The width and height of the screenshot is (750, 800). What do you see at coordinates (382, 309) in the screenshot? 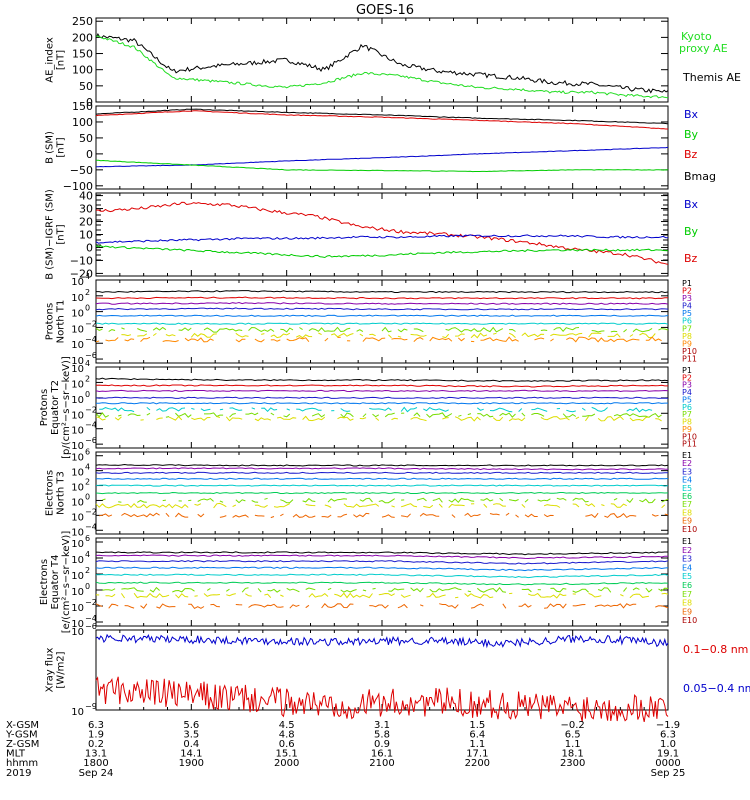
I see `series-p-north-p4` at bounding box center [382, 309].